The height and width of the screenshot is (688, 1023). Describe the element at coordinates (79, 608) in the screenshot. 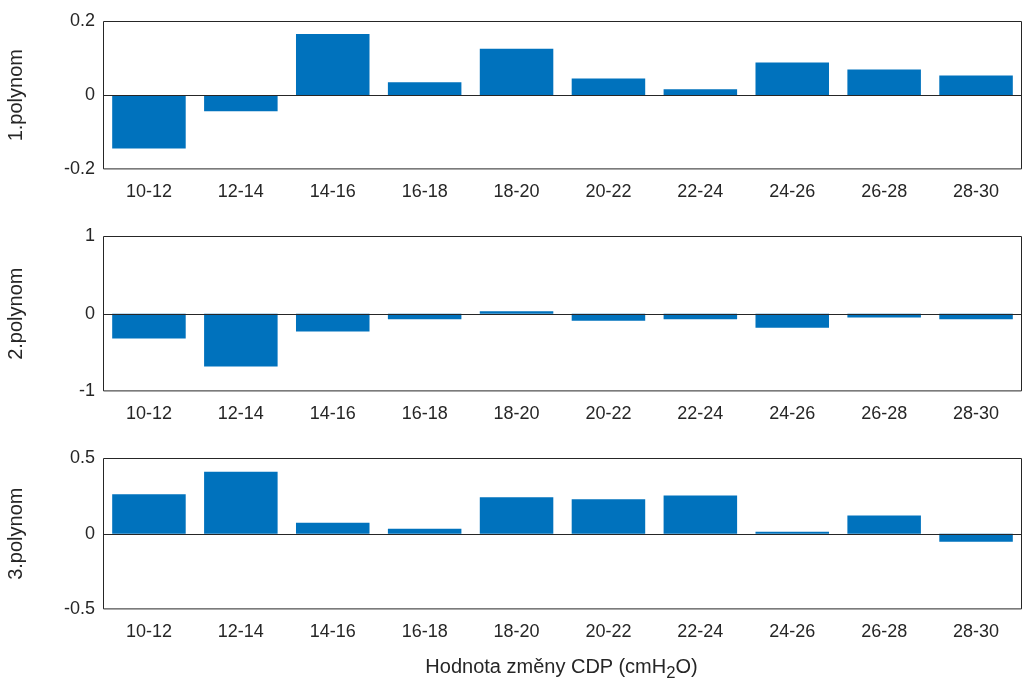

I see `y-tick-label: -0.5` at that location.